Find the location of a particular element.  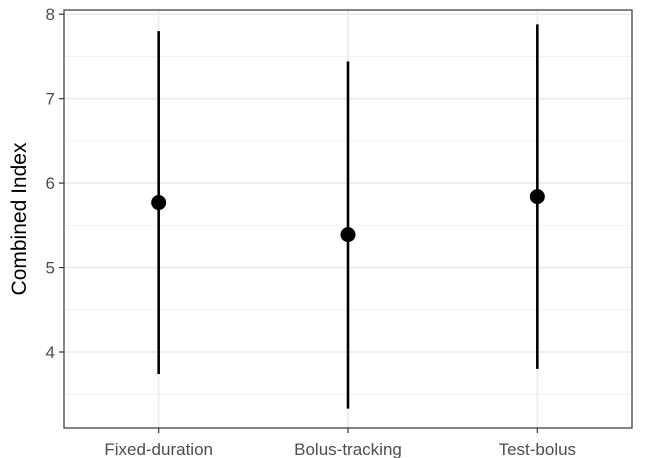

y-tick-label: 7 is located at coordinates (50, 99).